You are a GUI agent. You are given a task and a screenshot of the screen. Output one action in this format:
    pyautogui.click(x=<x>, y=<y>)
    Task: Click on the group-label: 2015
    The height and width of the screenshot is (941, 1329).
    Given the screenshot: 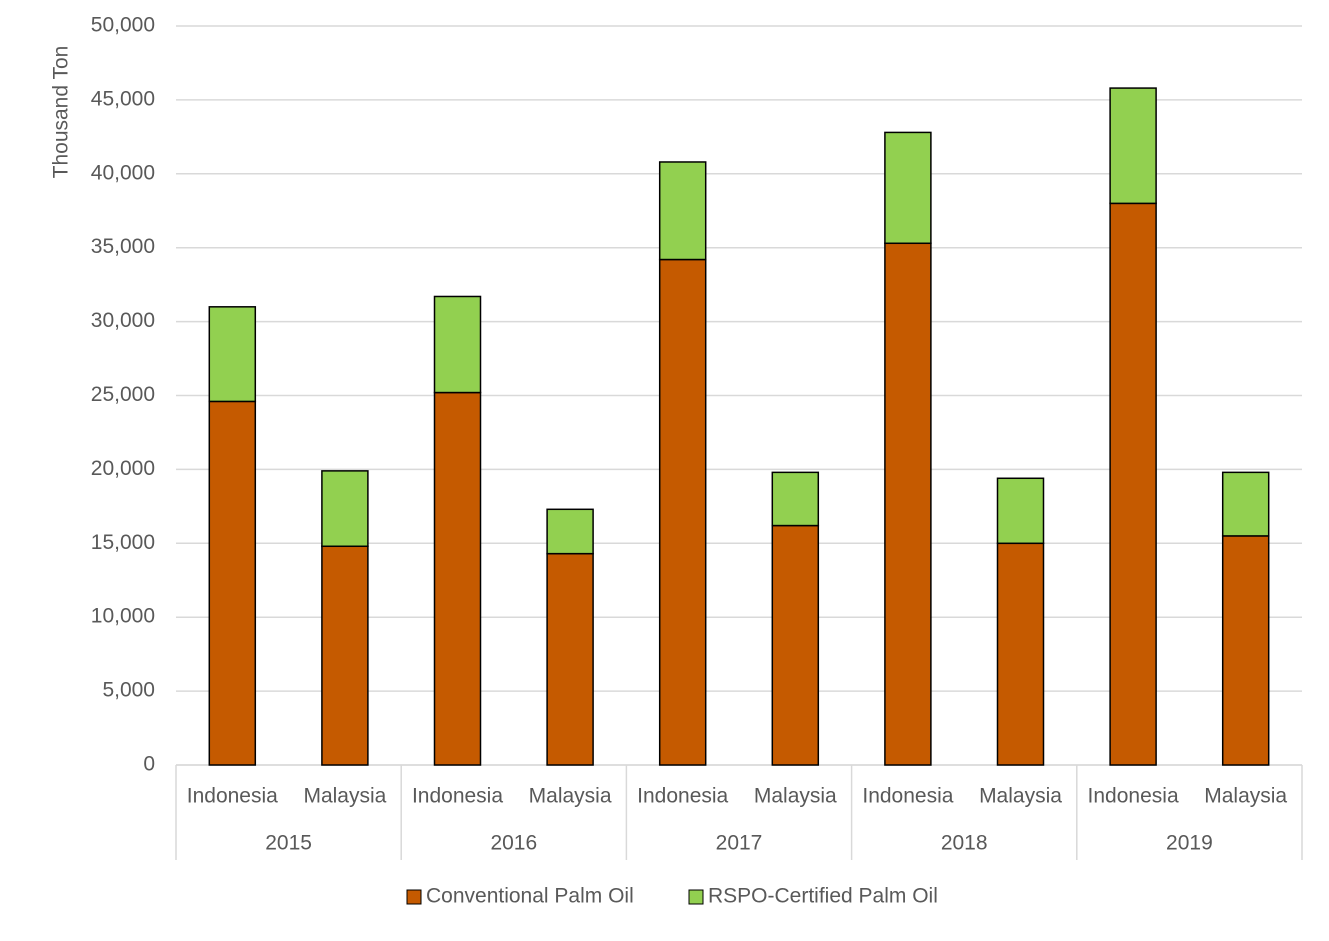 What is the action you would take?
    pyautogui.click(x=288, y=843)
    